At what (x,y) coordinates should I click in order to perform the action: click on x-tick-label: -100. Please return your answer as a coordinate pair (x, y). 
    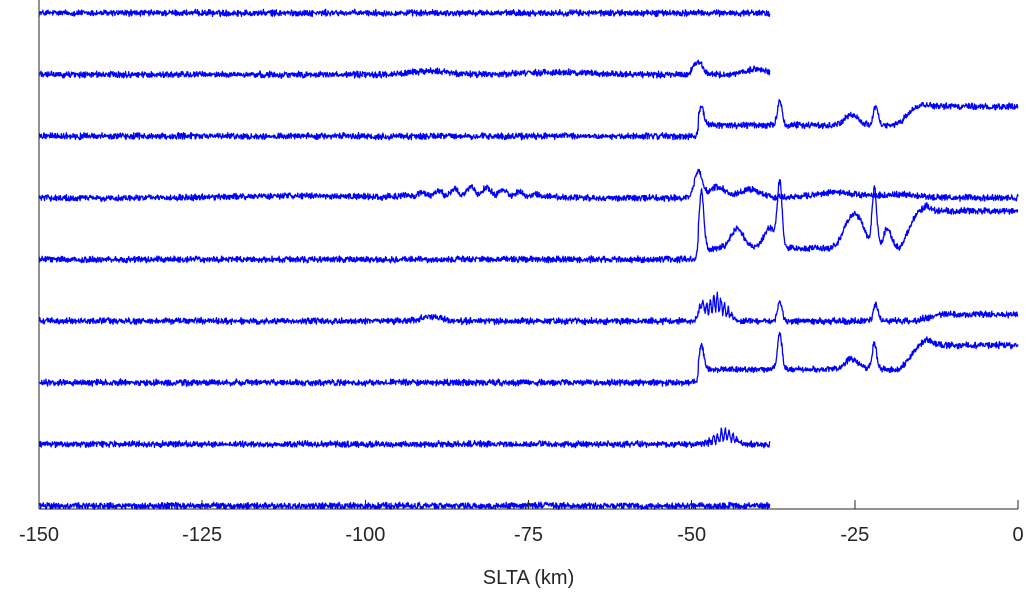
    Looking at the image, I should click on (365, 535).